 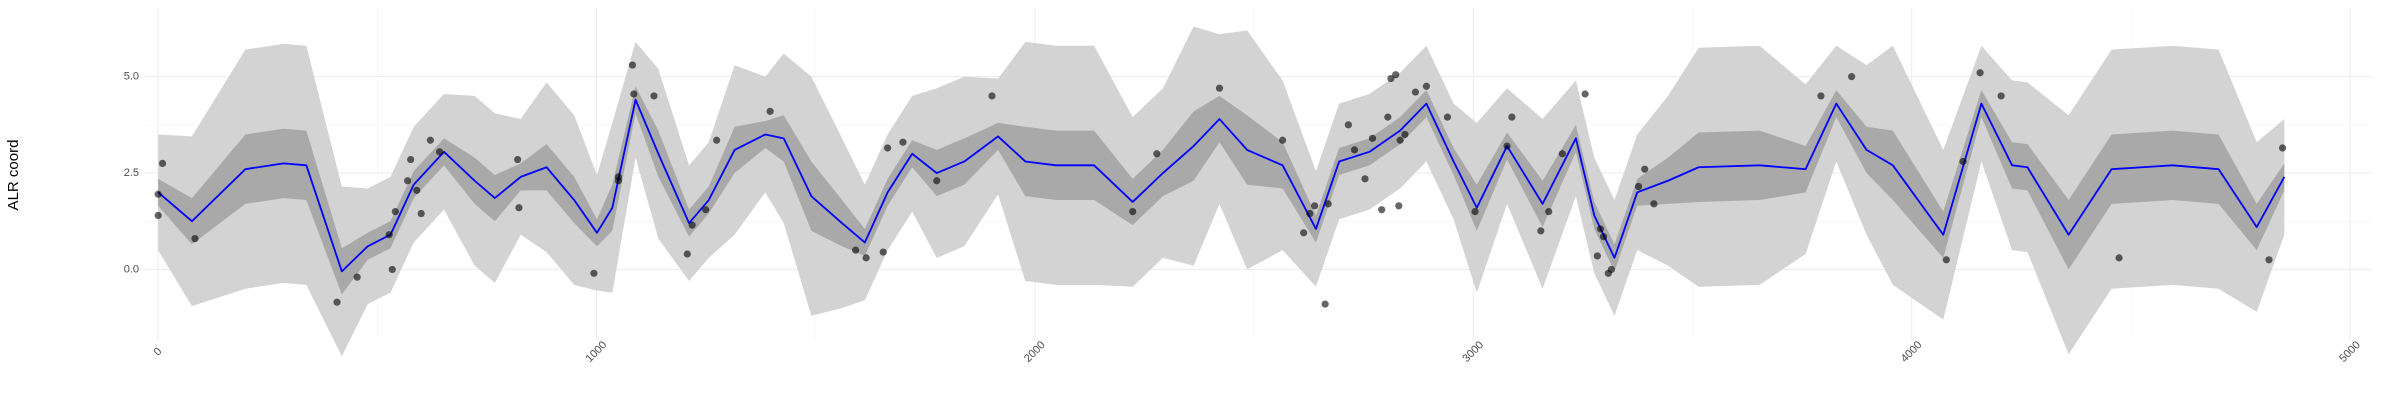 I want to click on x-tick-label: 2000, so click(x=1035, y=352).